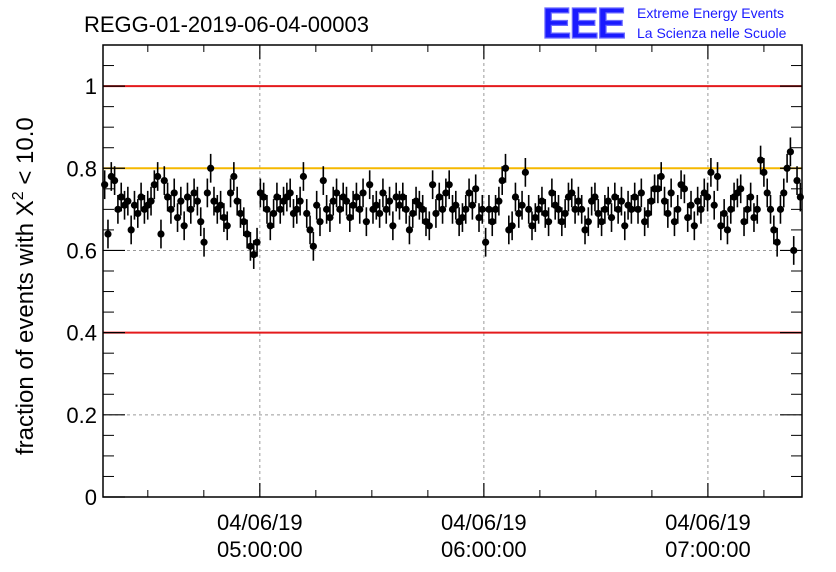 The height and width of the screenshot is (572, 836). Describe the element at coordinates (25, 327) in the screenshot. I see `y-axis-title-main: fraction of events with X` at that location.